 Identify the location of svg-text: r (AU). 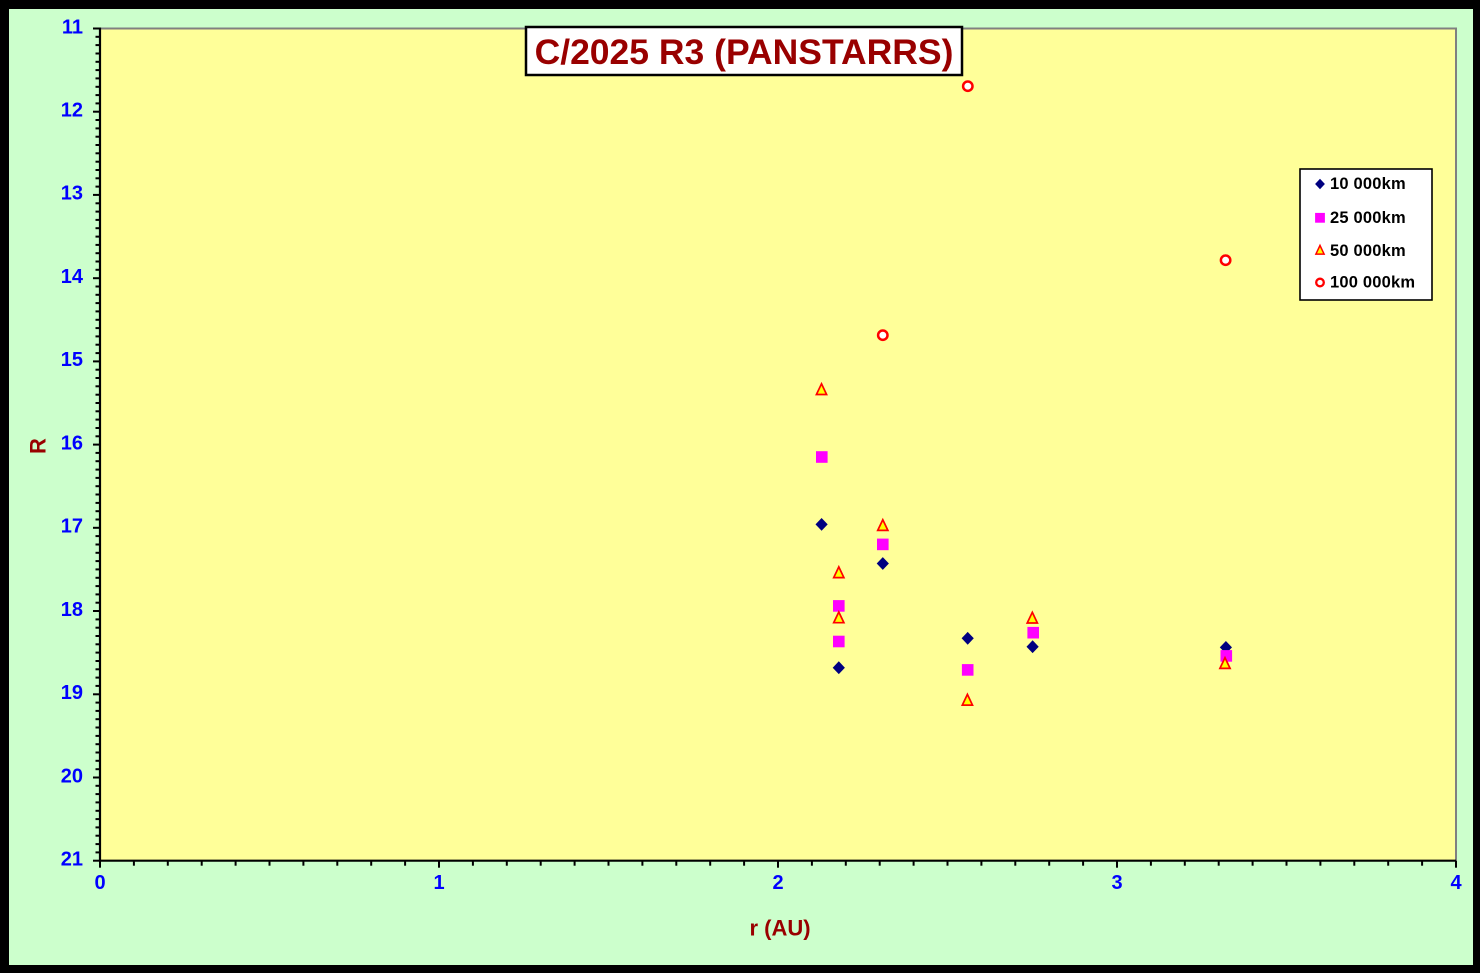
(779, 928).